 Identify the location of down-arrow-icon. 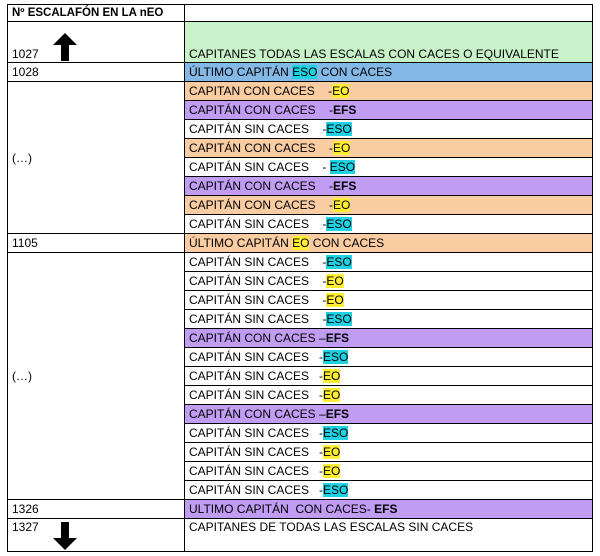
(64, 536).